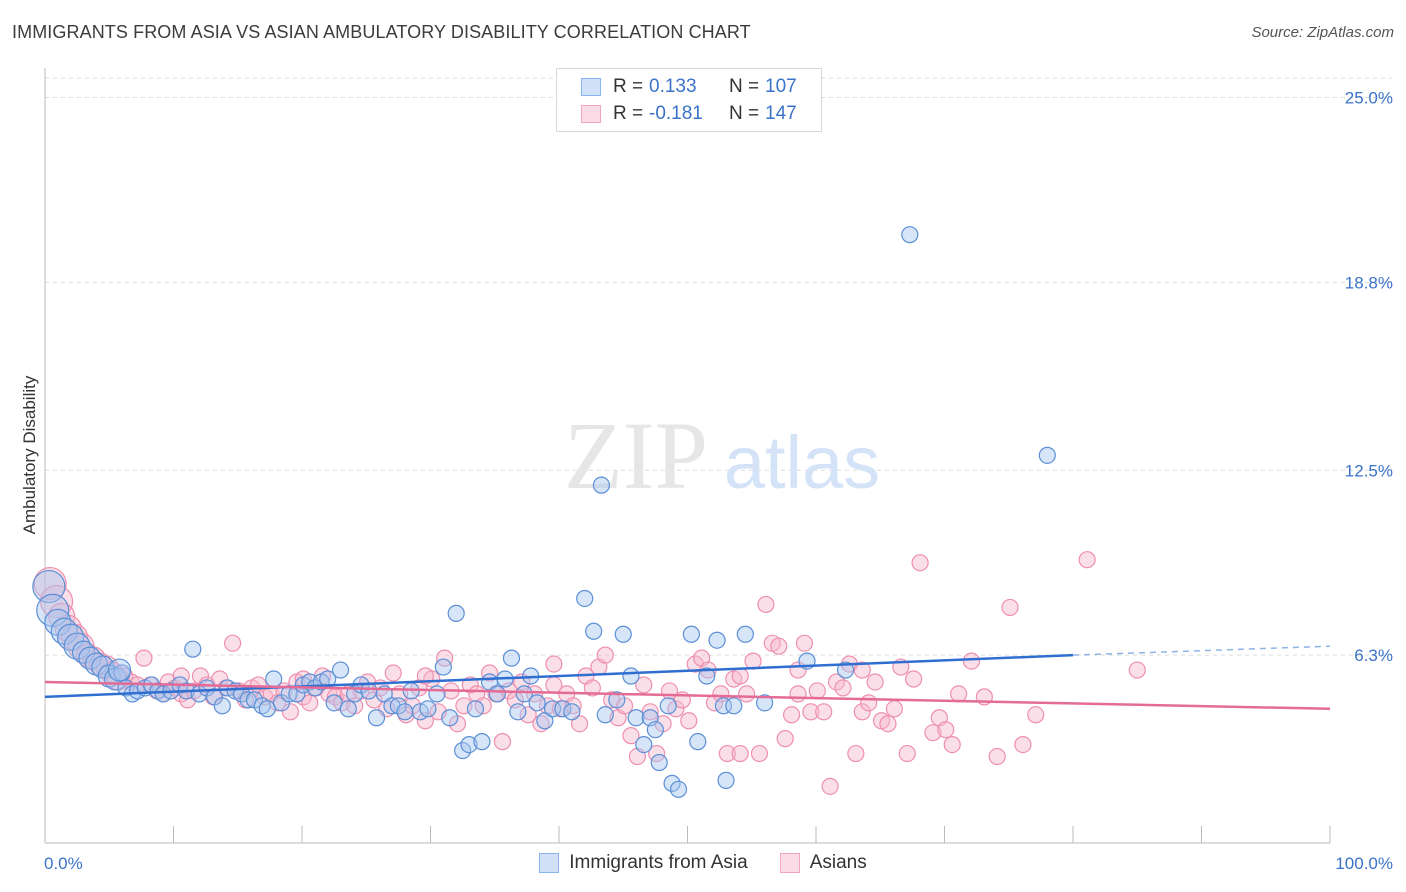 This screenshot has height=892, width=1406. What do you see at coordinates (559, 676) in the screenshot?
I see `trend-line-immigrants-from-asia` at bounding box center [559, 676].